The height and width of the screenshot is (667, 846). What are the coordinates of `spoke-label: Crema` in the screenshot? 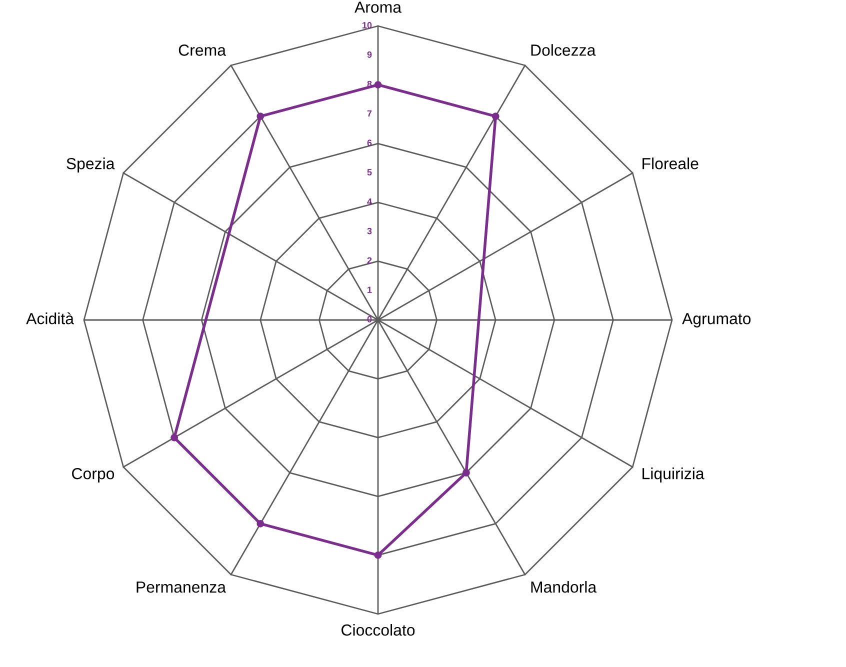 It's located at (202, 50).